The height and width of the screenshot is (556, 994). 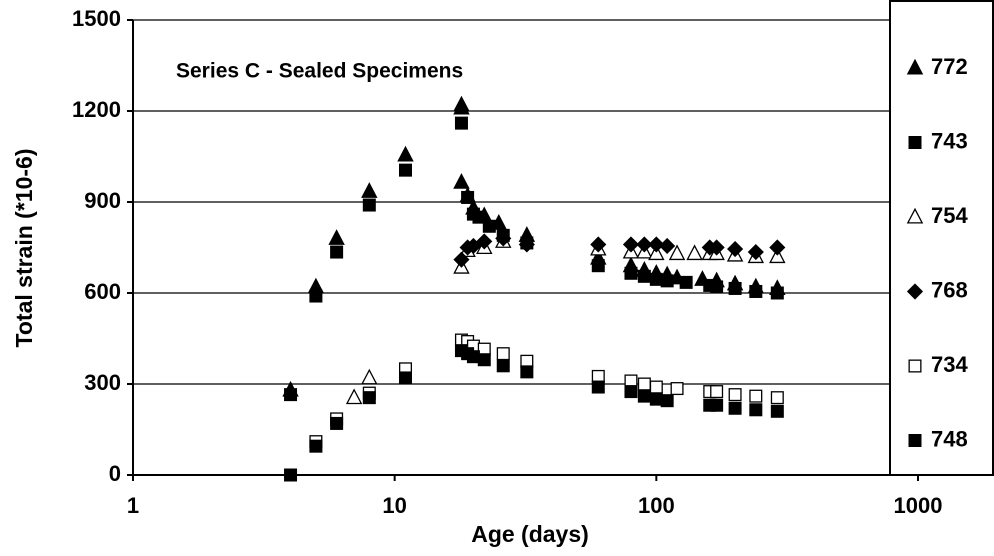 What do you see at coordinates (96, 109) in the screenshot?
I see `y-tick-label: 1200` at bounding box center [96, 109].